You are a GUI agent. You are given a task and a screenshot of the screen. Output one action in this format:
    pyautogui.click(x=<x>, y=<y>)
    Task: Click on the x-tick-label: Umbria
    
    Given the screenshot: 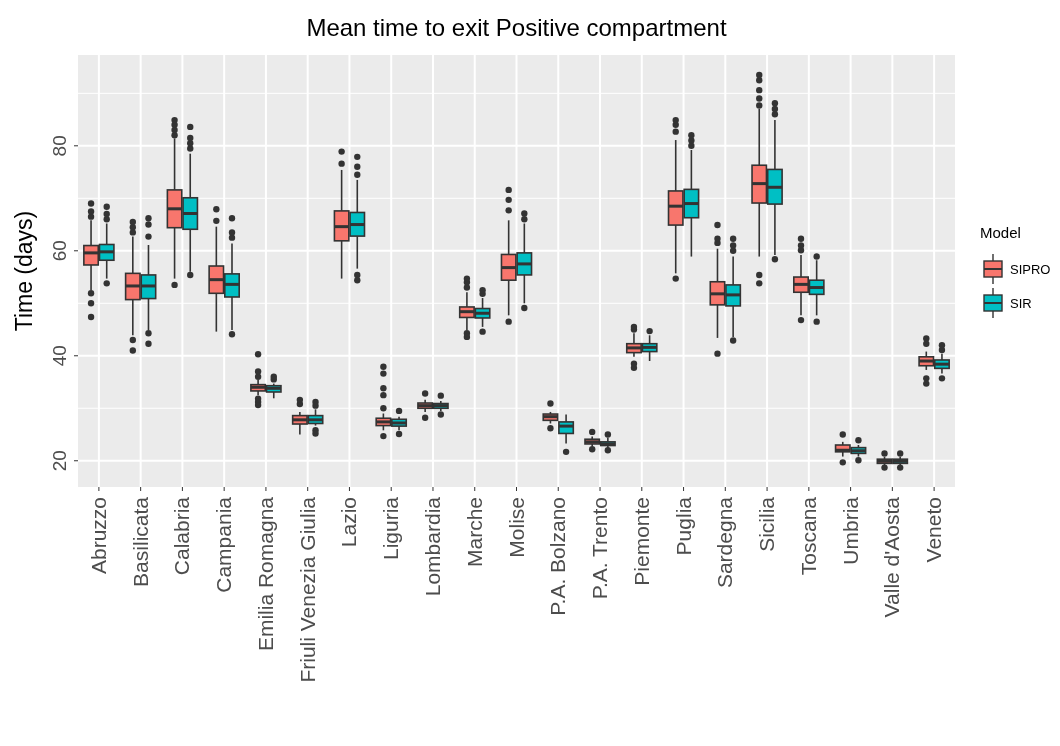 What is the action you would take?
    pyautogui.click(x=850, y=530)
    